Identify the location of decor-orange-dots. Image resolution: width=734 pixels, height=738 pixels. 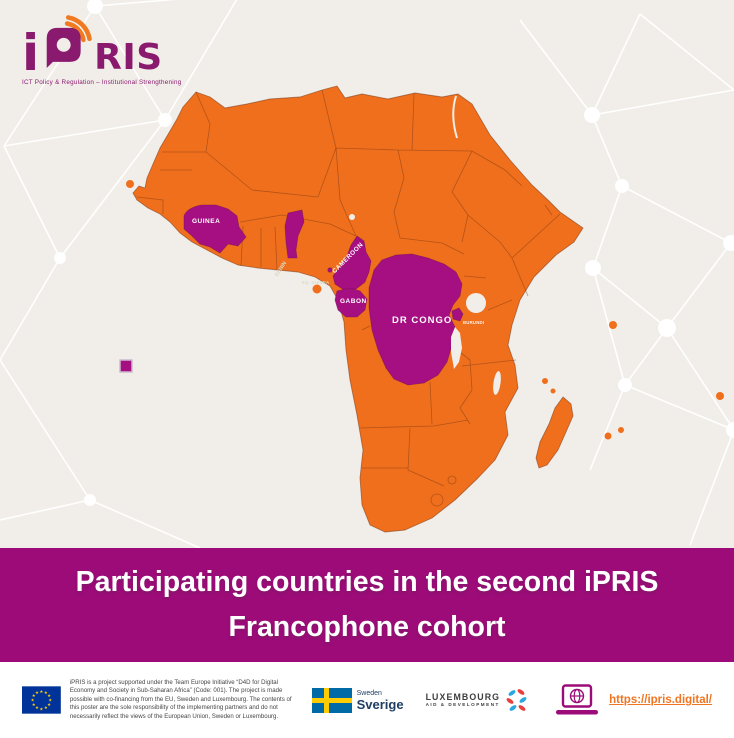
(666, 360).